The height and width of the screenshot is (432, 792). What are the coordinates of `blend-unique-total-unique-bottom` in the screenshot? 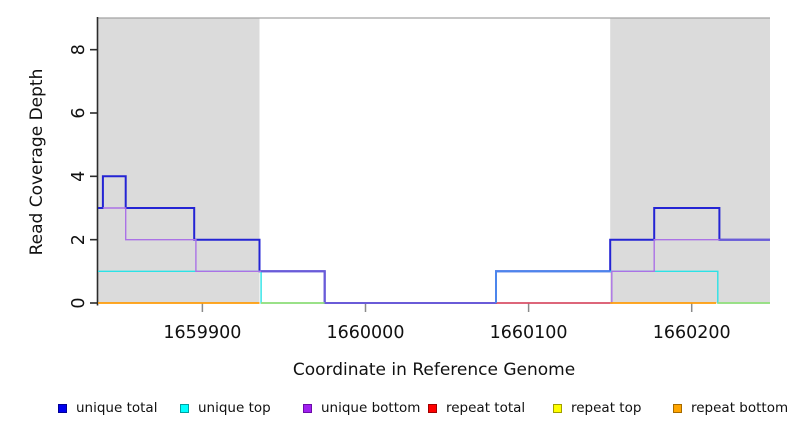 It's located at (378, 287).